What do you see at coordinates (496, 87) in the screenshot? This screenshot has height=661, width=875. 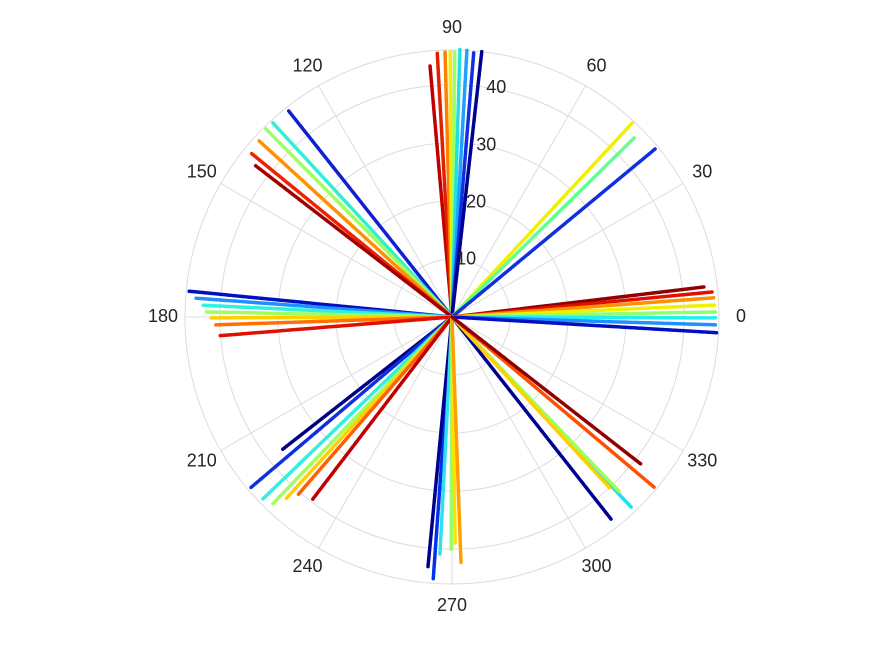 I see `r-tick-label: 40` at bounding box center [496, 87].